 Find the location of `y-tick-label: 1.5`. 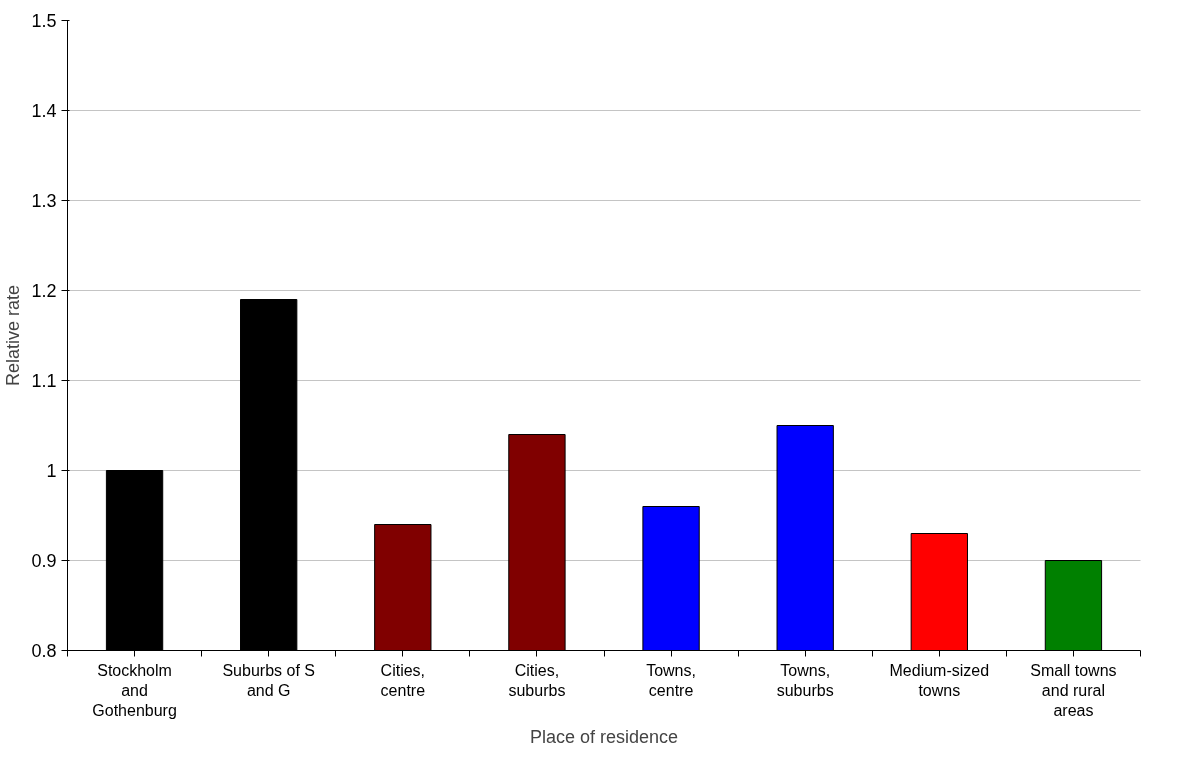

y-tick-label: 1.5 is located at coordinates (44, 21).